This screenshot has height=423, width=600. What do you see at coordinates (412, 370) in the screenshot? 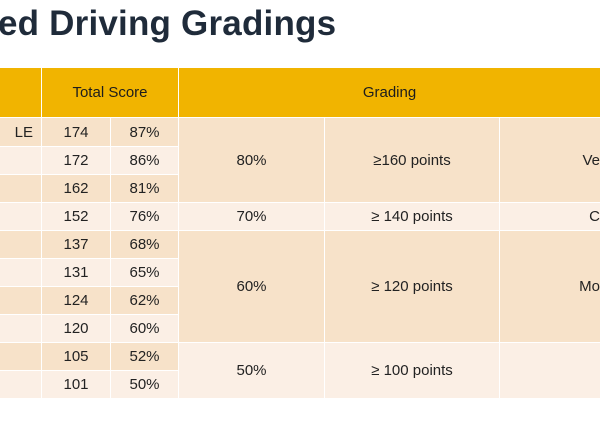
I see `grade-points: ≥ 100 points` at bounding box center [412, 370].